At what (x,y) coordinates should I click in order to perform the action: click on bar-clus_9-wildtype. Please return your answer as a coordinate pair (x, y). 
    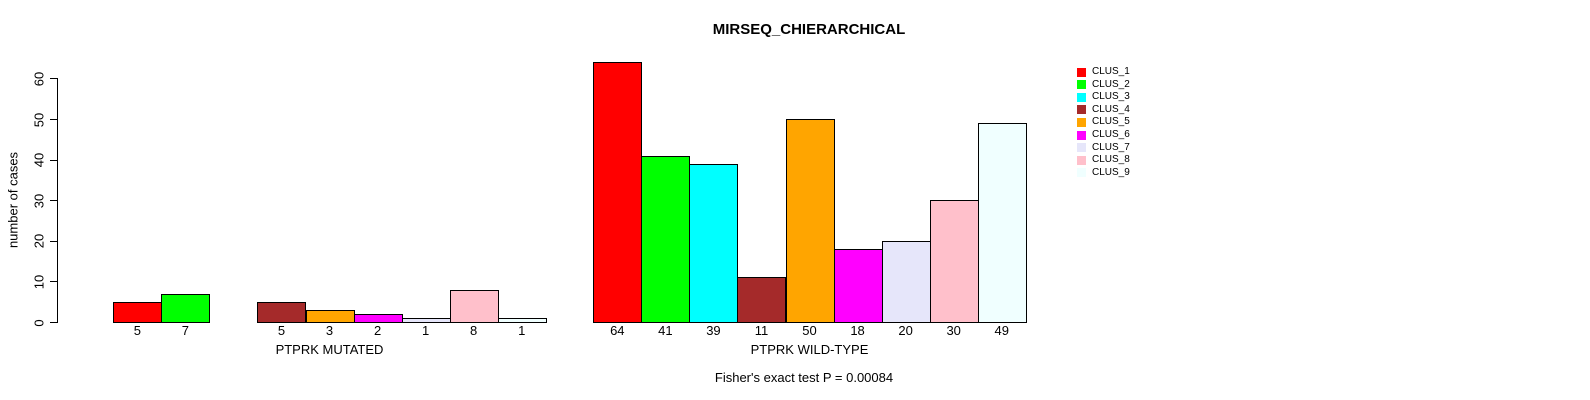
    Looking at the image, I should click on (1002, 223).